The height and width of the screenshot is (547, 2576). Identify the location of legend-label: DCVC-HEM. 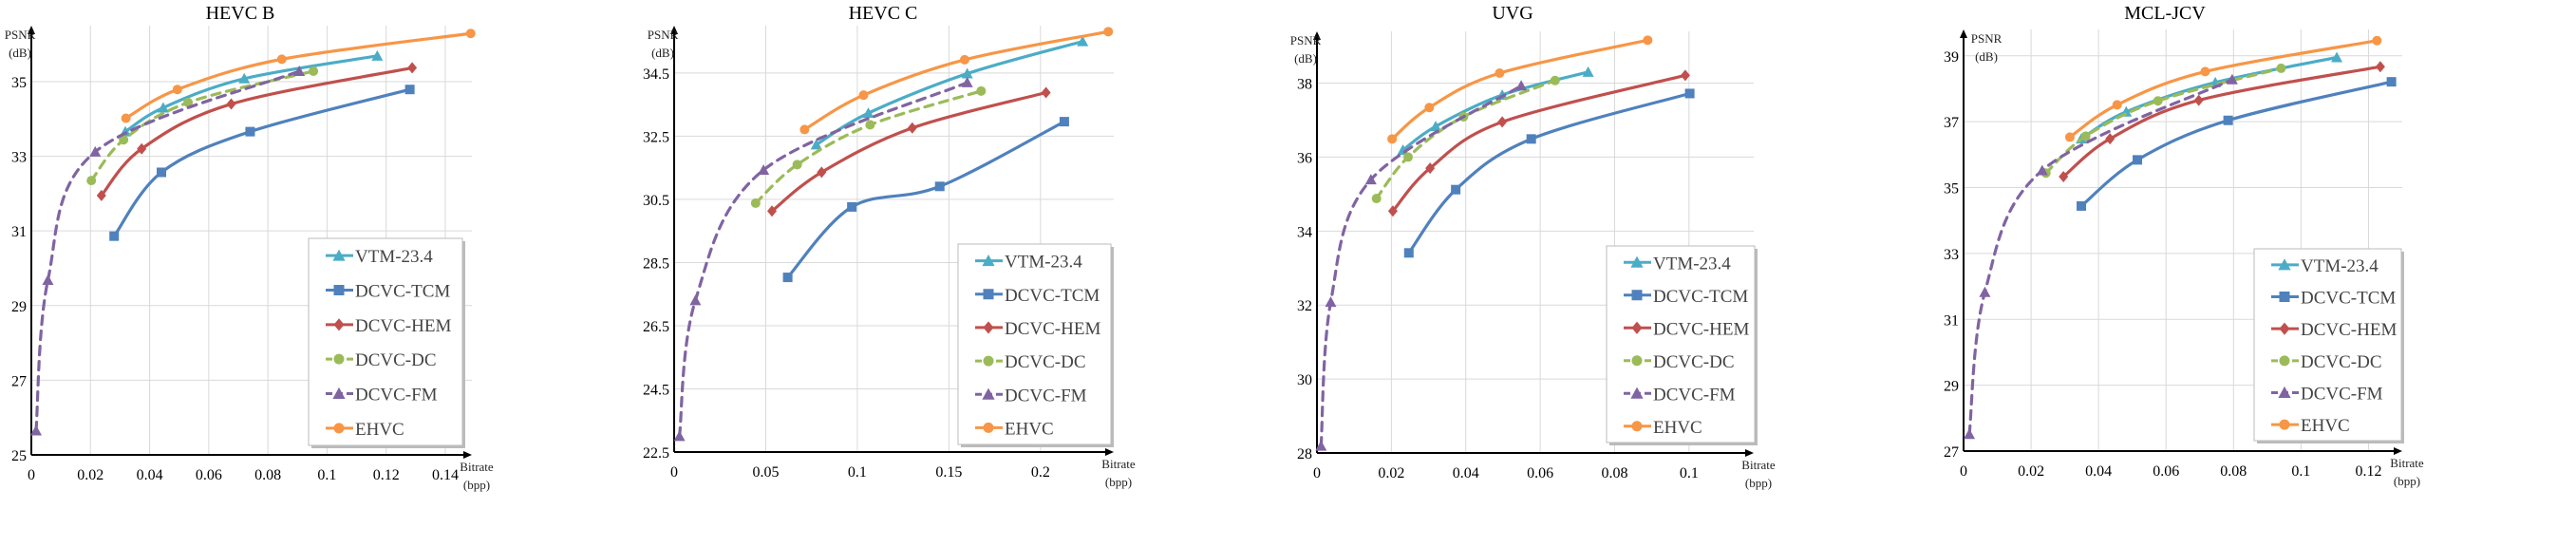
(1701, 329).